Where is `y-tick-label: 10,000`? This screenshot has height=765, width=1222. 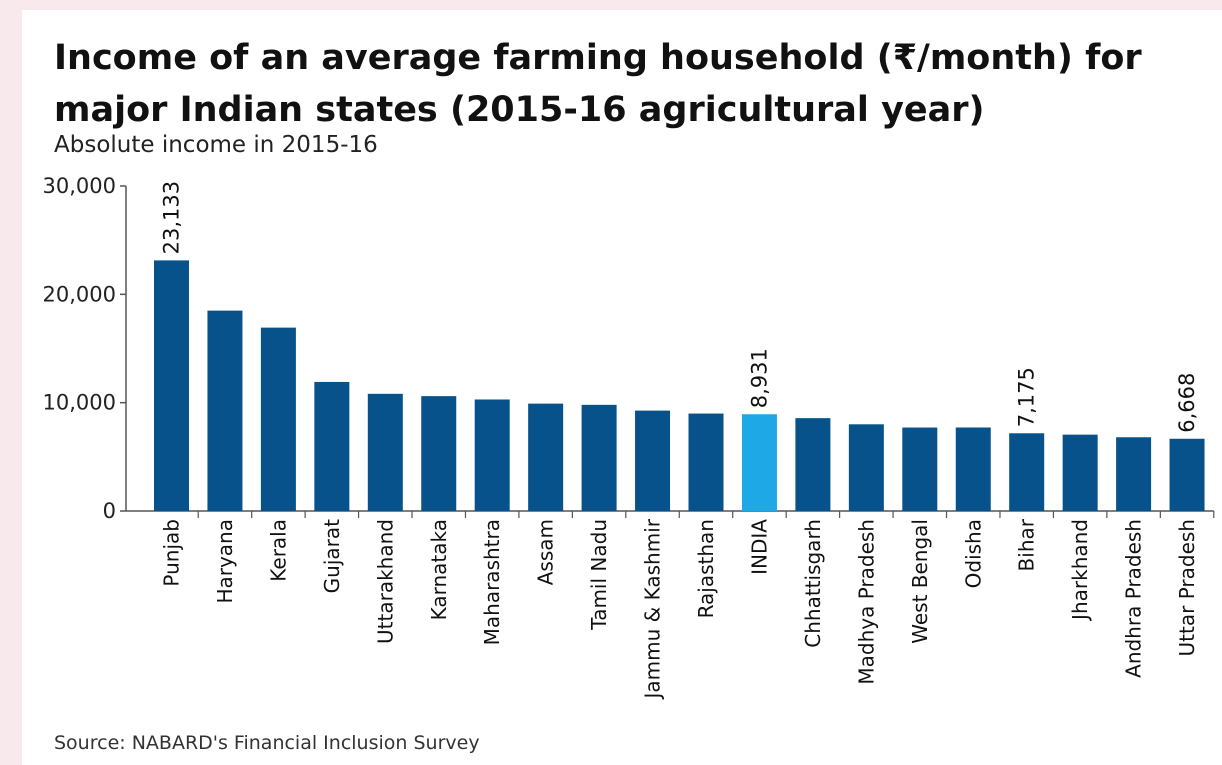
y-tick-label: 10,000 is located at coordinates (79, 403).